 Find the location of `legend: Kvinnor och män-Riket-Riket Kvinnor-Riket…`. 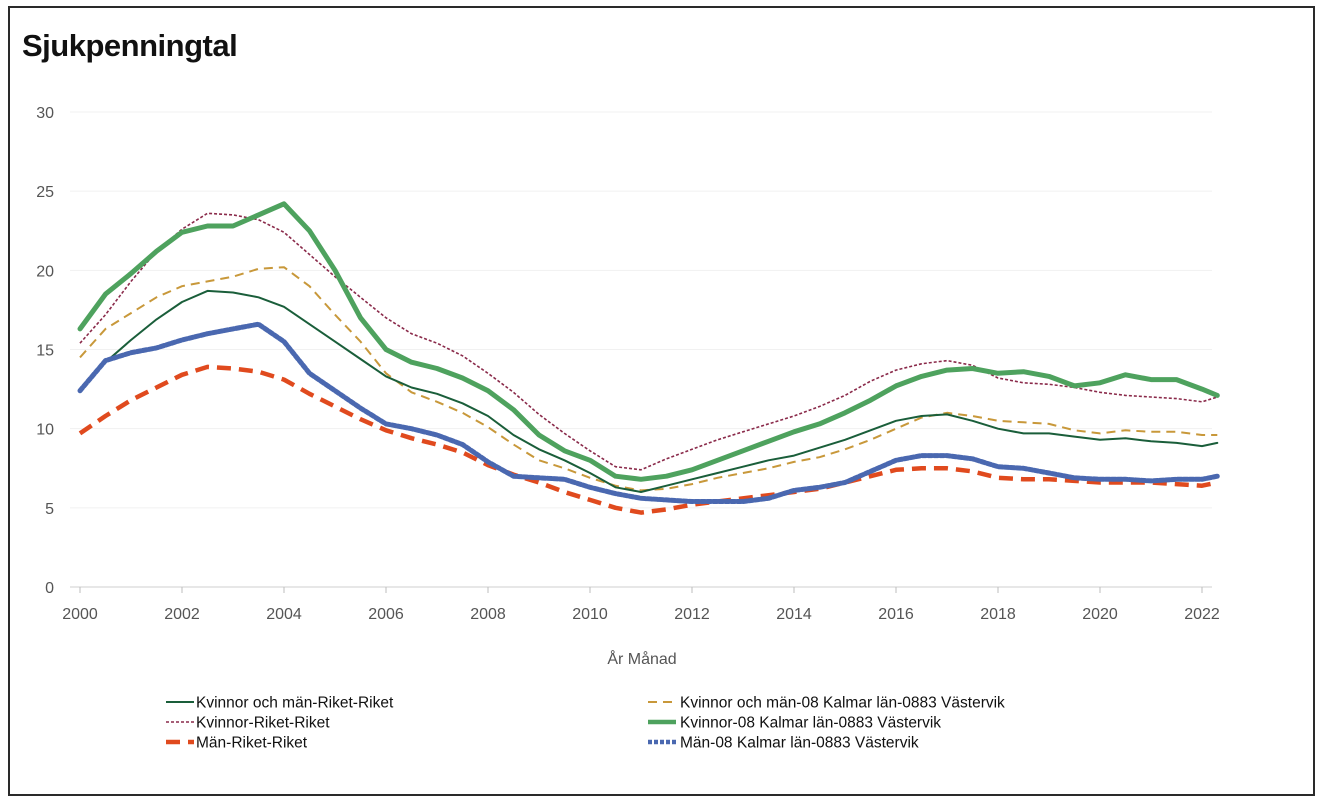

legend: Kvinnor och män-Riket-Riket Kvinnor-Riket… is located at coordinates (585, 723).